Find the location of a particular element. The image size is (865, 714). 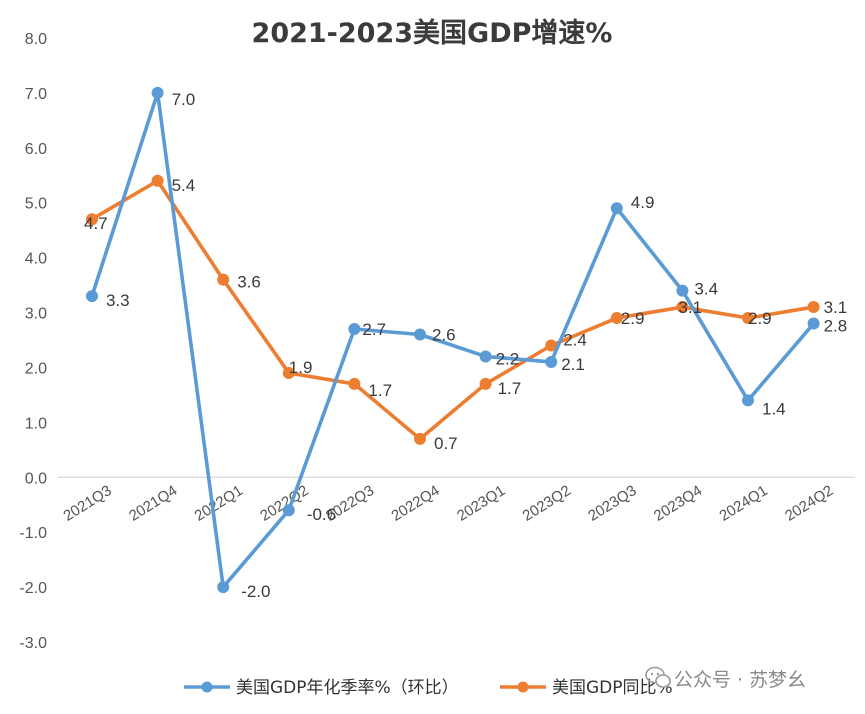

series-0-label-3: -0.6 is located at coordinates (321, 514).